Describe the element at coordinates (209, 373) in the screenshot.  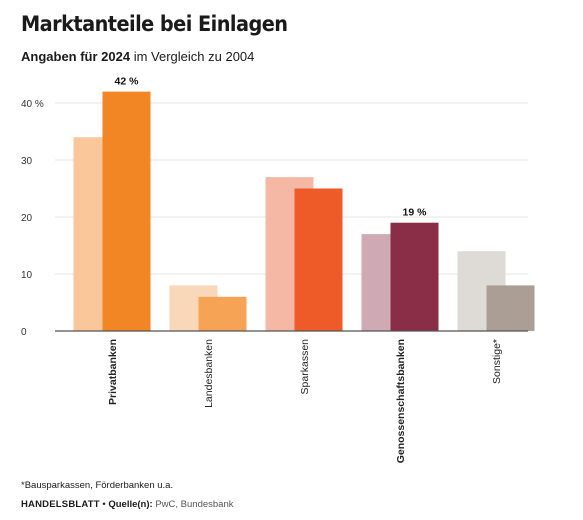
I see `category-label-landesbanken: Landesbanken` at that location.